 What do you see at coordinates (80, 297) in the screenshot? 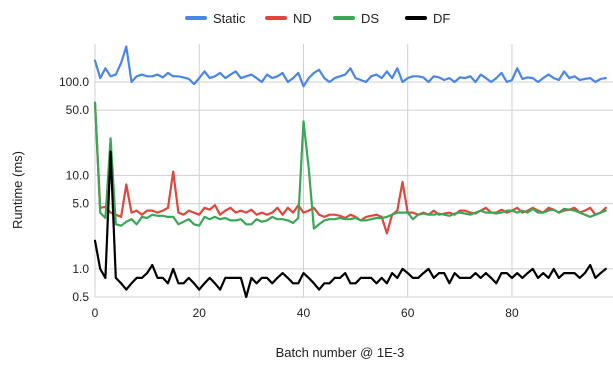
I see `y-tick-label: 0.5` at bounding box center [80, 297].